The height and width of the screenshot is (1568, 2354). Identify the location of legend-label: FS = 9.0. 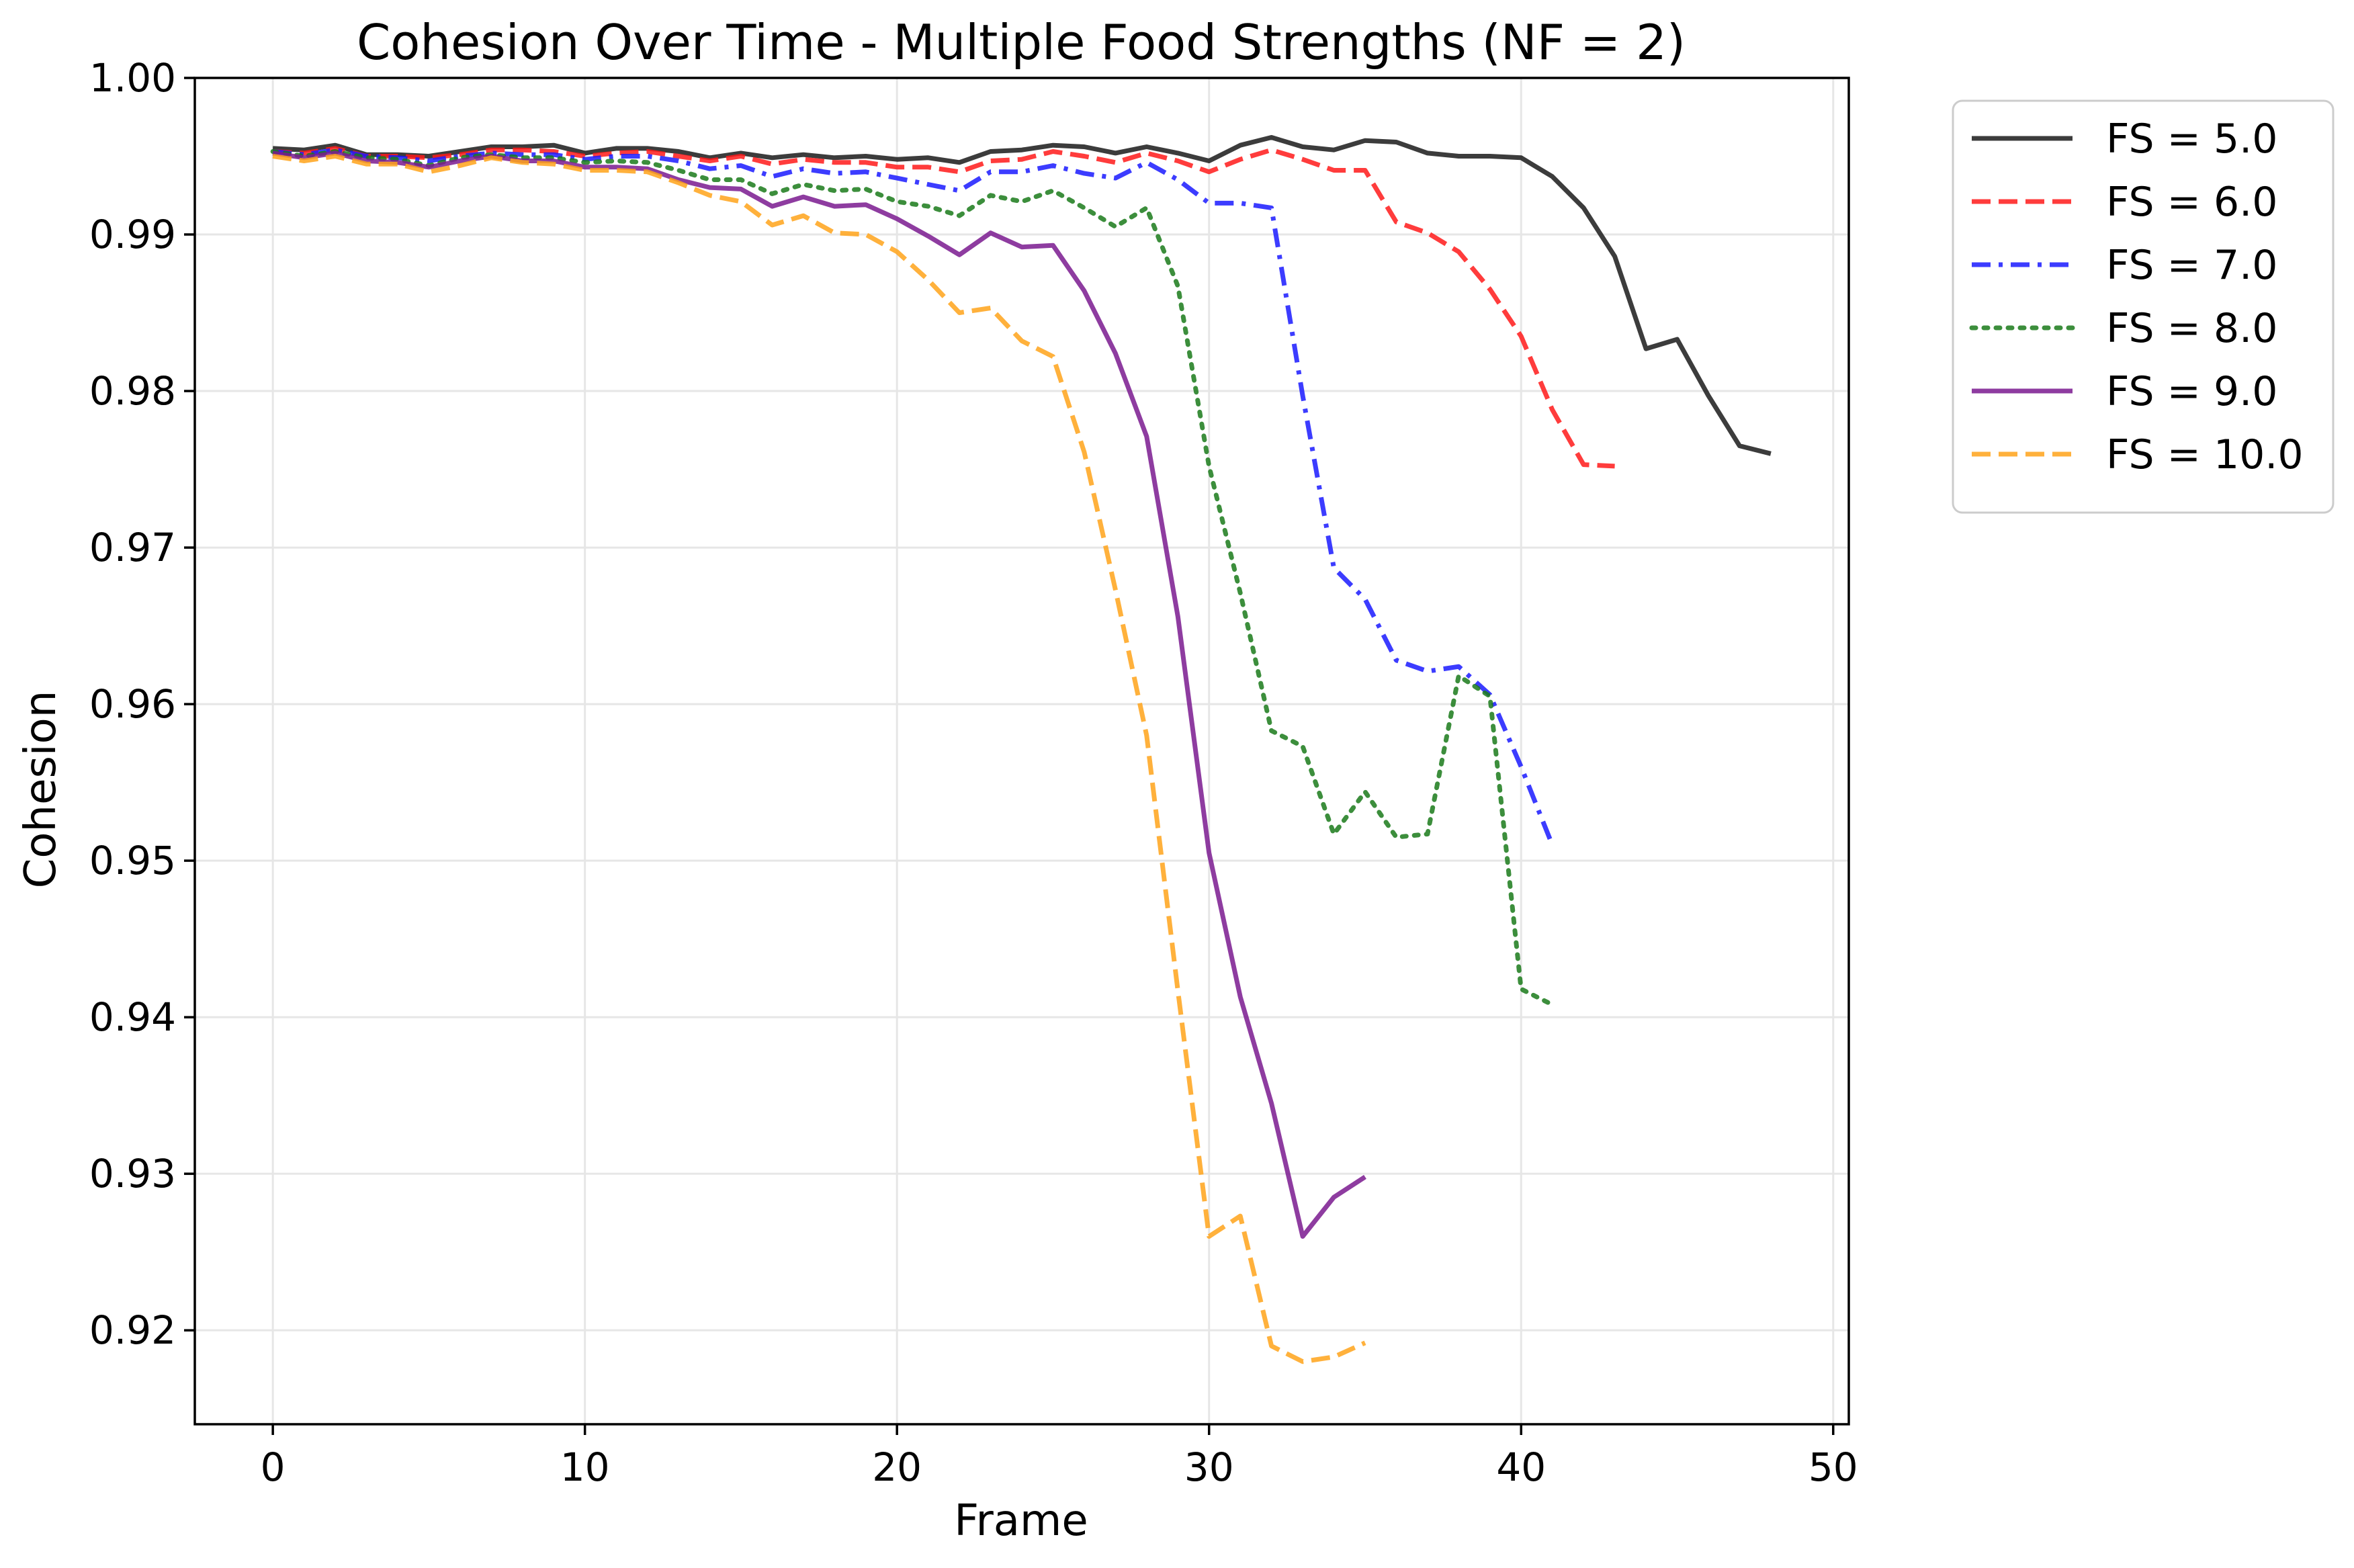
(2191, 391).